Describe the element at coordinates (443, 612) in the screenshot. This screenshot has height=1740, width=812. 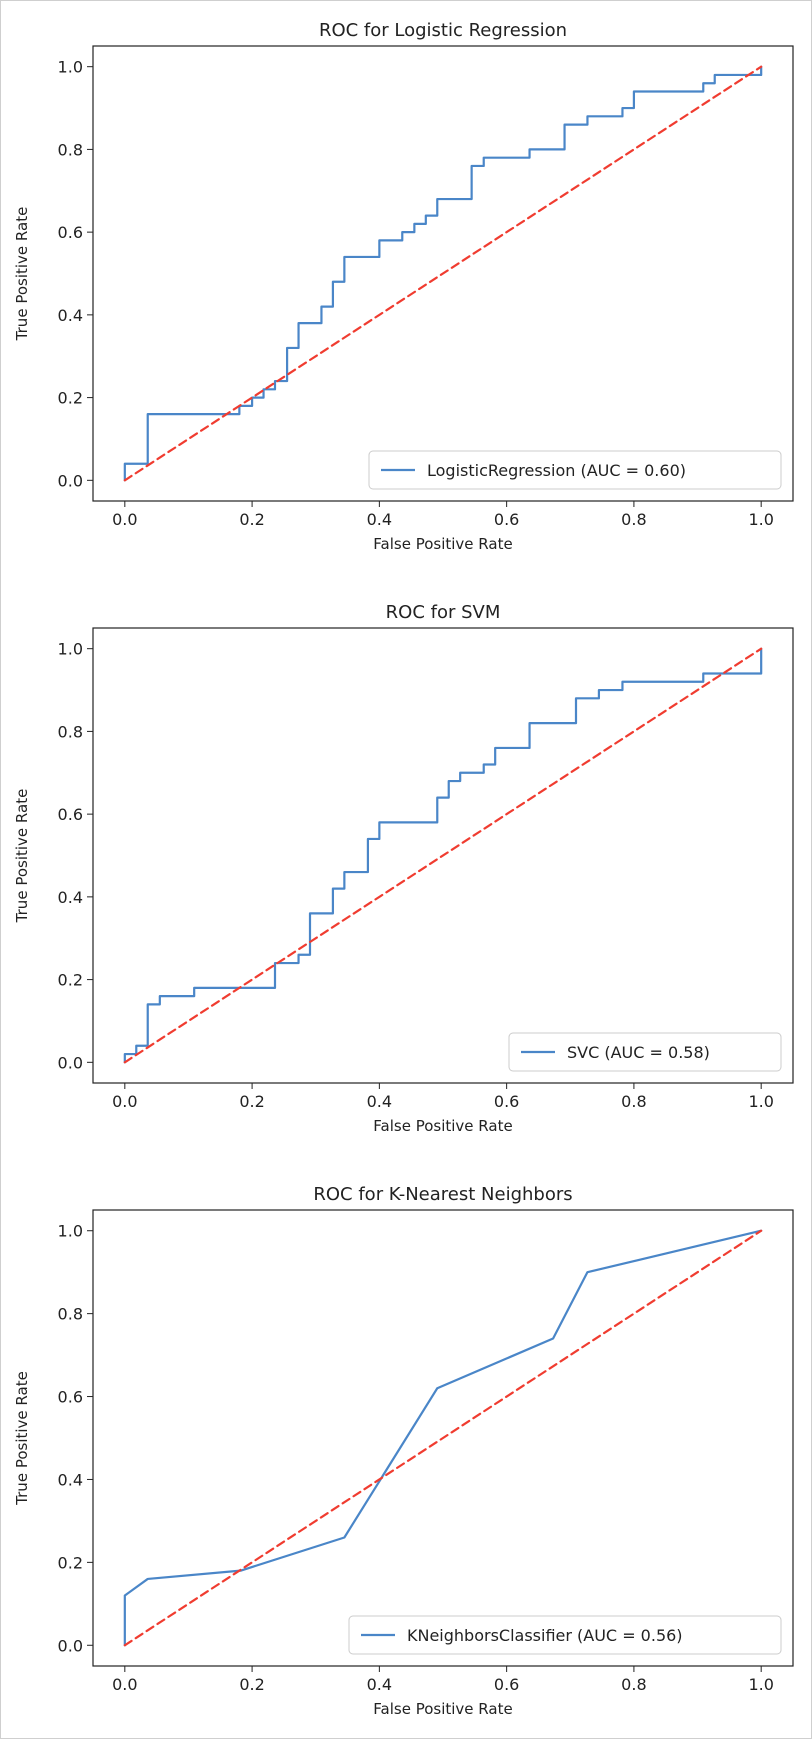
I see `chart-title: ROC for SVM` at that location.